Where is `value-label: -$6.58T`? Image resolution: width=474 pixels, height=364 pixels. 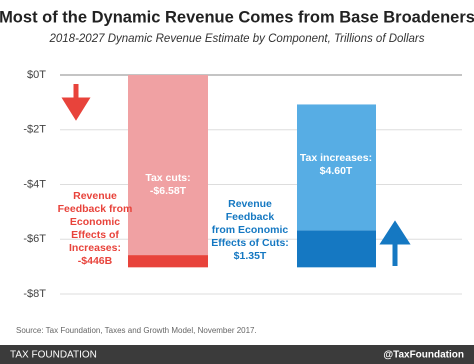
value-label: -$6.58T is located at coordinates (168, 191).